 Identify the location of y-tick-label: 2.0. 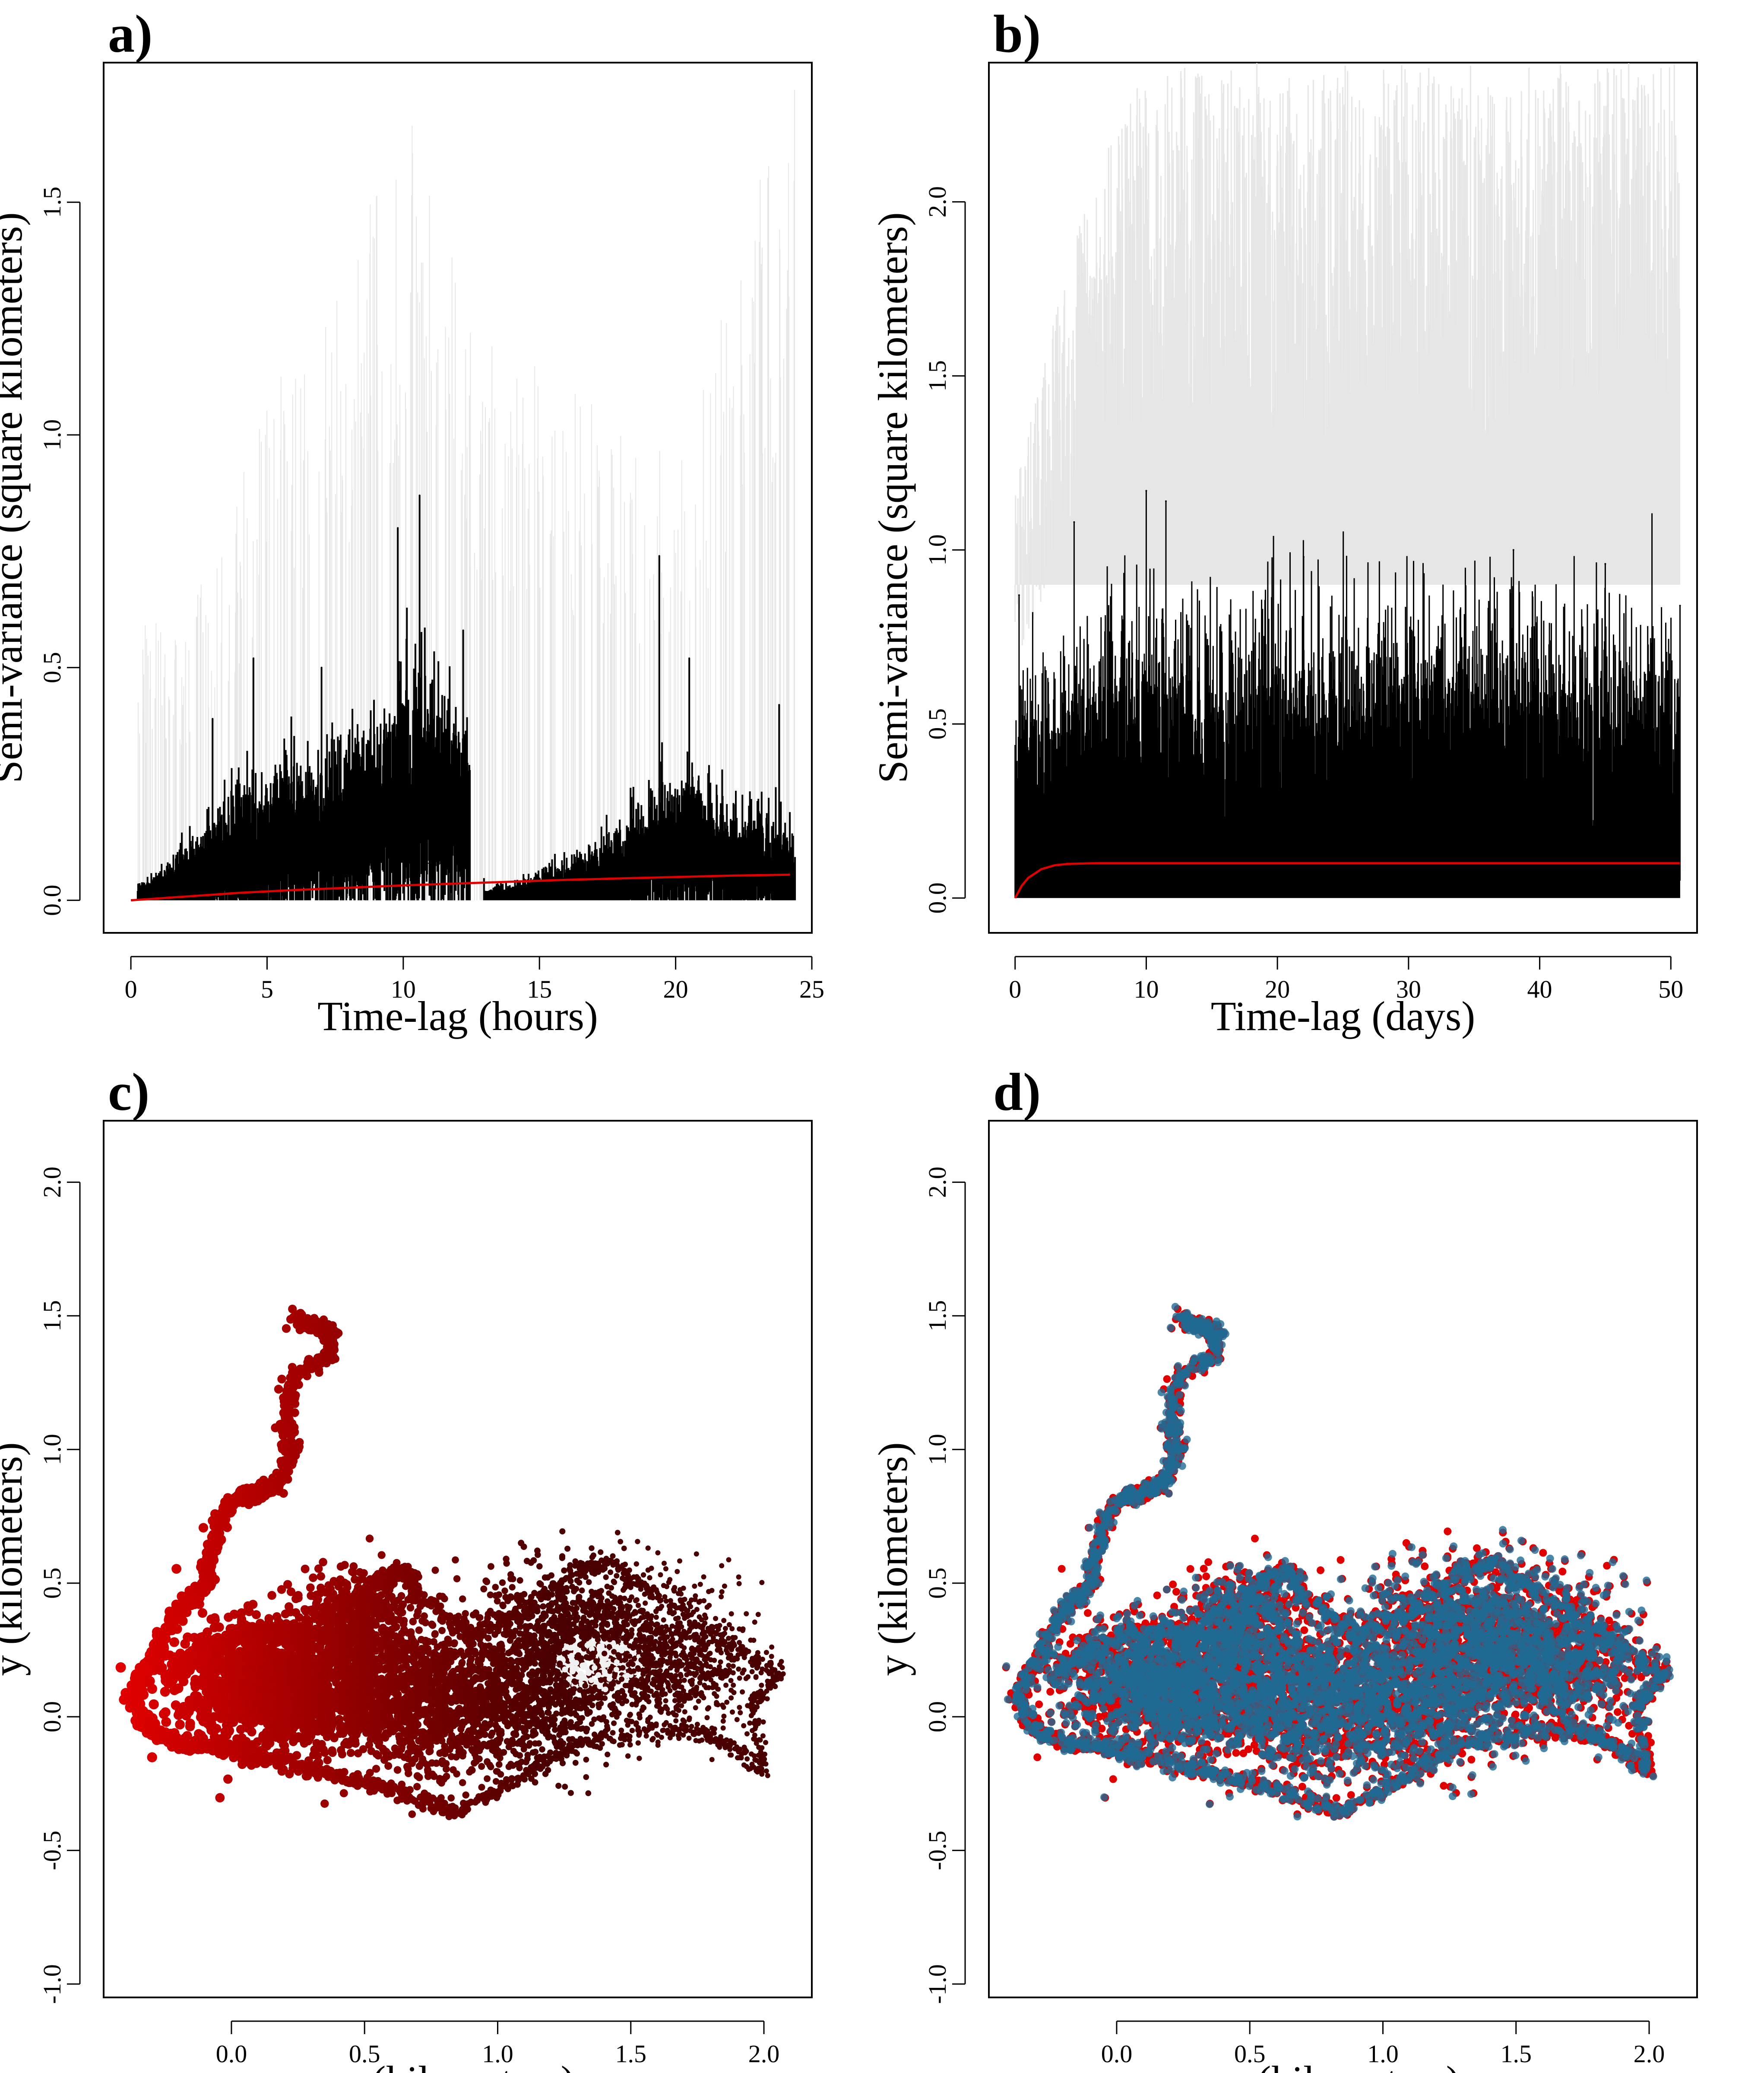
(937, 202).